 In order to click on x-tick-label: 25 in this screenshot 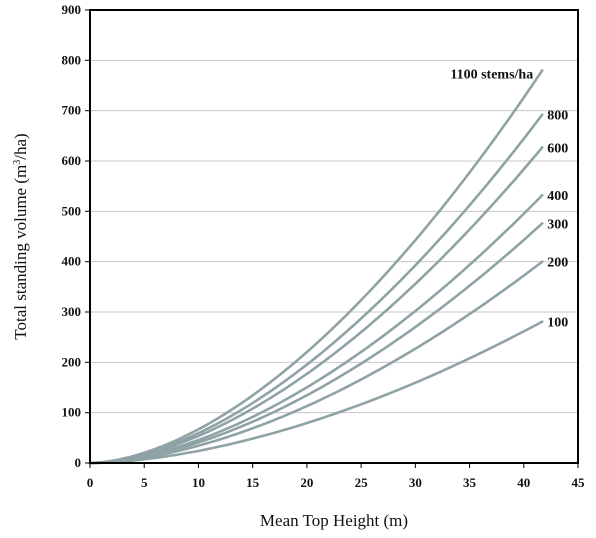, I will do `click(362, 482)`.